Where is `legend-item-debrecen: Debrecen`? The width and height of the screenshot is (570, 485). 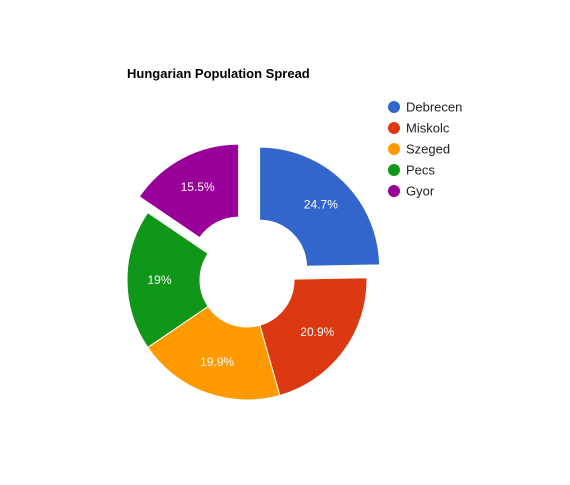
legend-item-debrecen: Debrecen is located at coordinates (425, 107).